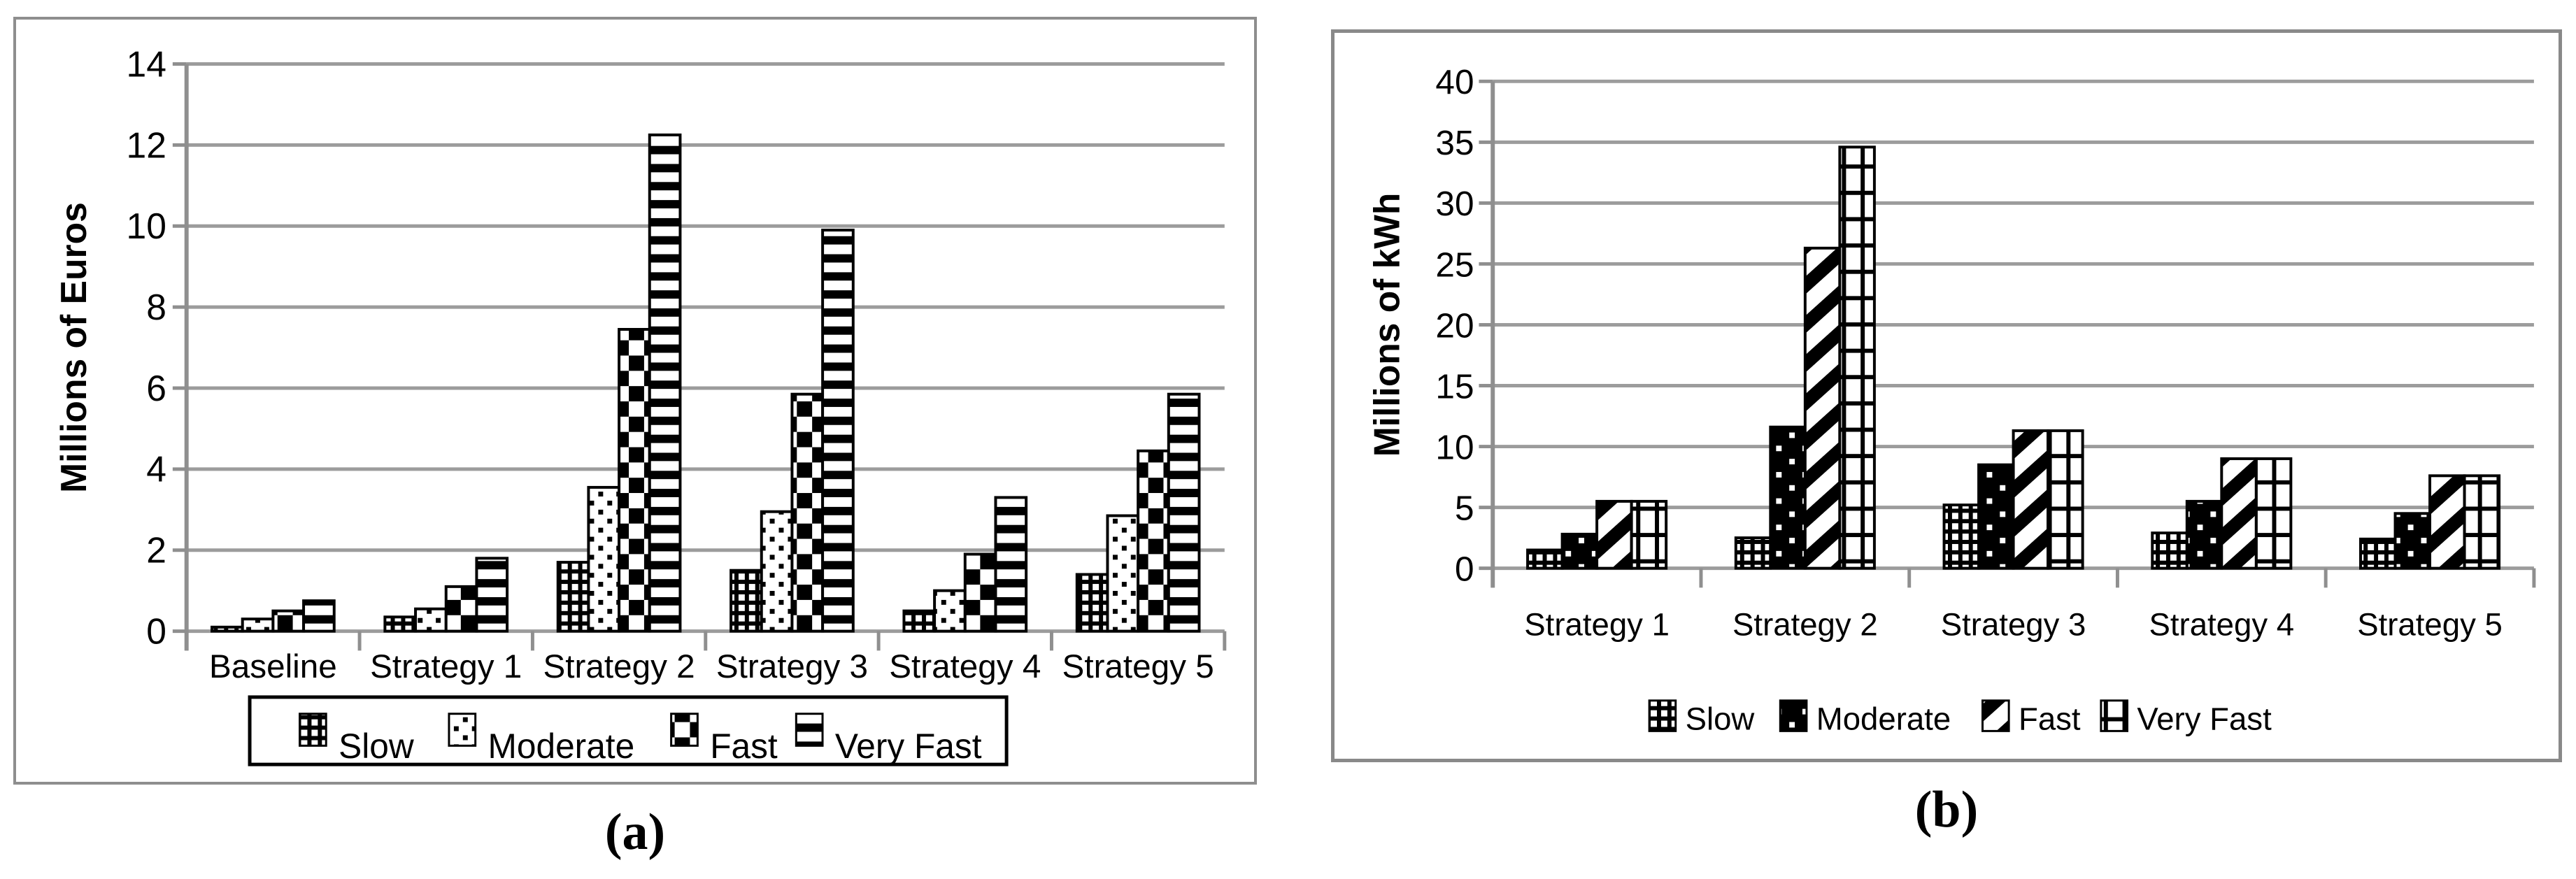 The width and height of the screenshot is (2576, 879). Describe the element at coordinates (1387, 325) in the screenshot. I see `y-axis-title: Millions of kWh` at that location.